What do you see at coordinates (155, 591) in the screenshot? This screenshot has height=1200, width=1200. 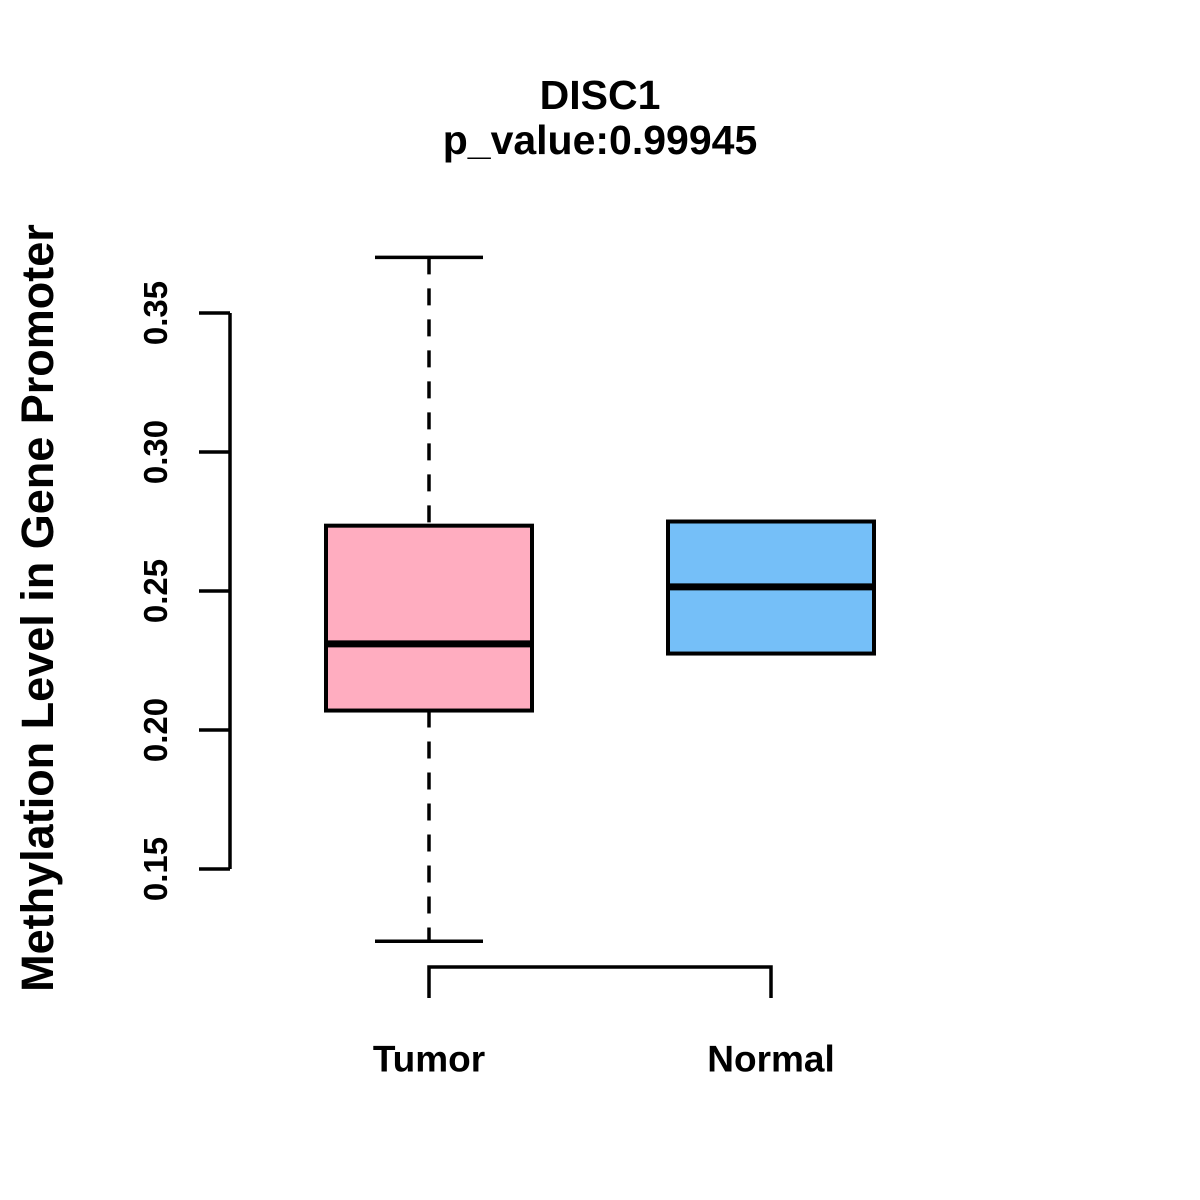 I see `y-tick-label: 0.25` at bounding box center [155, 591].